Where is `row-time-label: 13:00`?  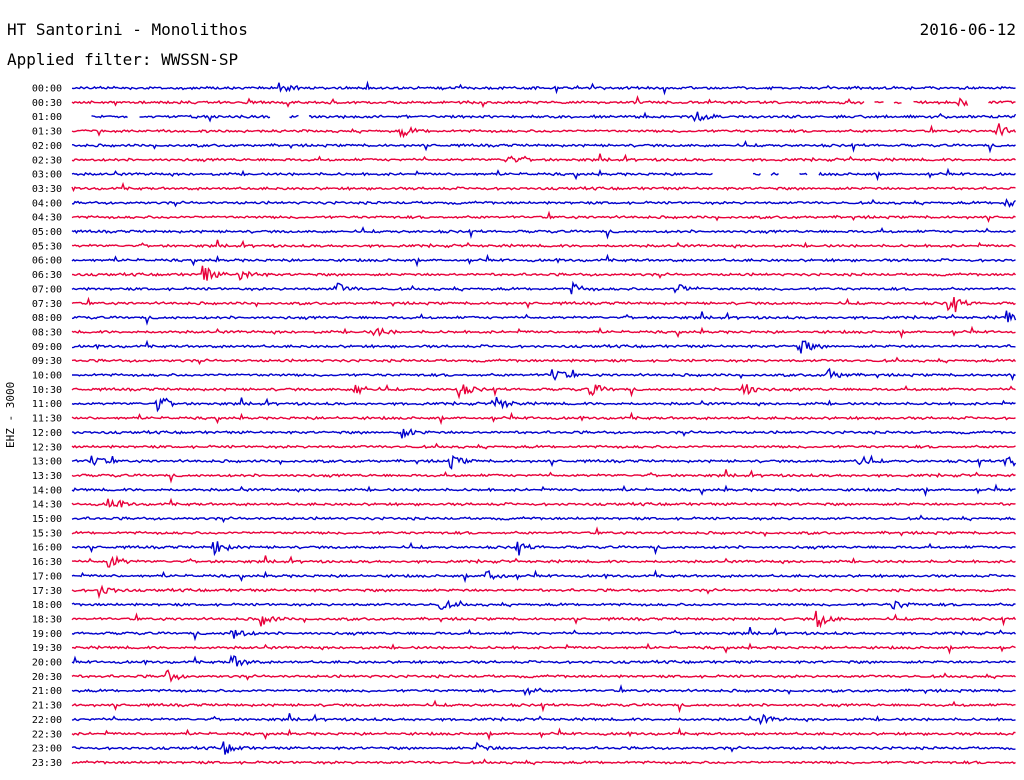
row-time-label: 13:00 is located at coordinates (47, 462).